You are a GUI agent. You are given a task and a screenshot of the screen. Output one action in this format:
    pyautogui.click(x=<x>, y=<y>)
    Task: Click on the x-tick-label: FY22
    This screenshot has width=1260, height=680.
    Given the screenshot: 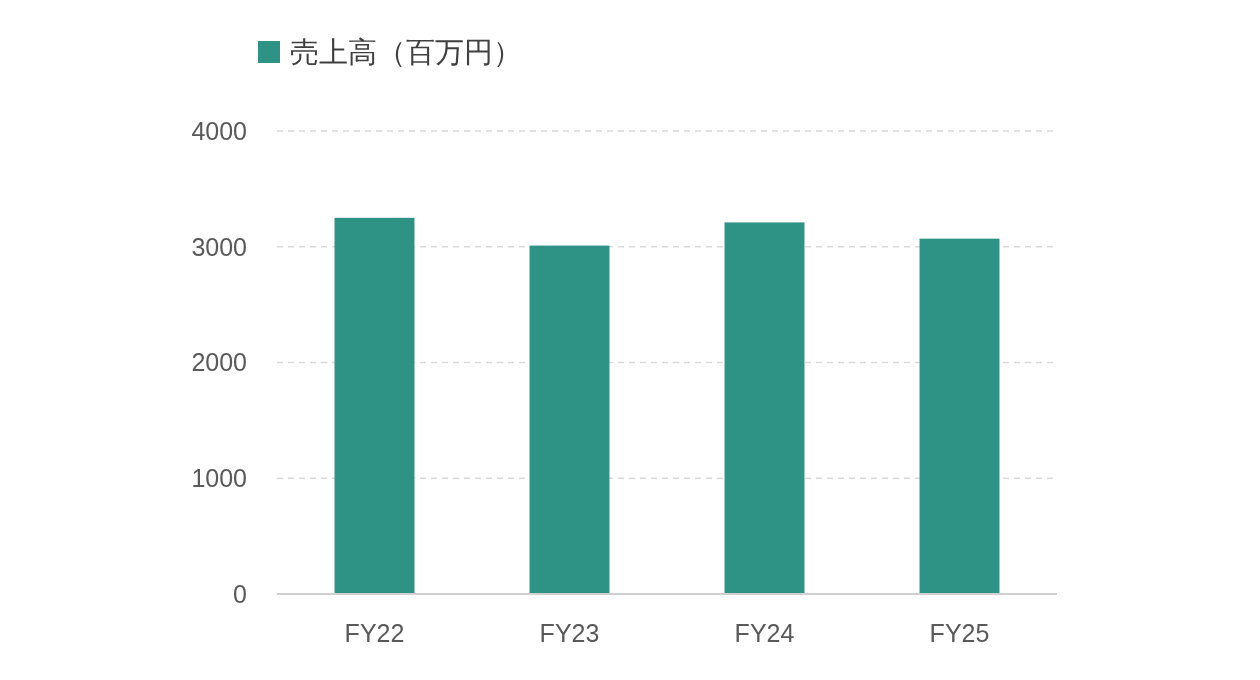 What is the action you would take?
    pyautogui.click(x=374, y=633)
    